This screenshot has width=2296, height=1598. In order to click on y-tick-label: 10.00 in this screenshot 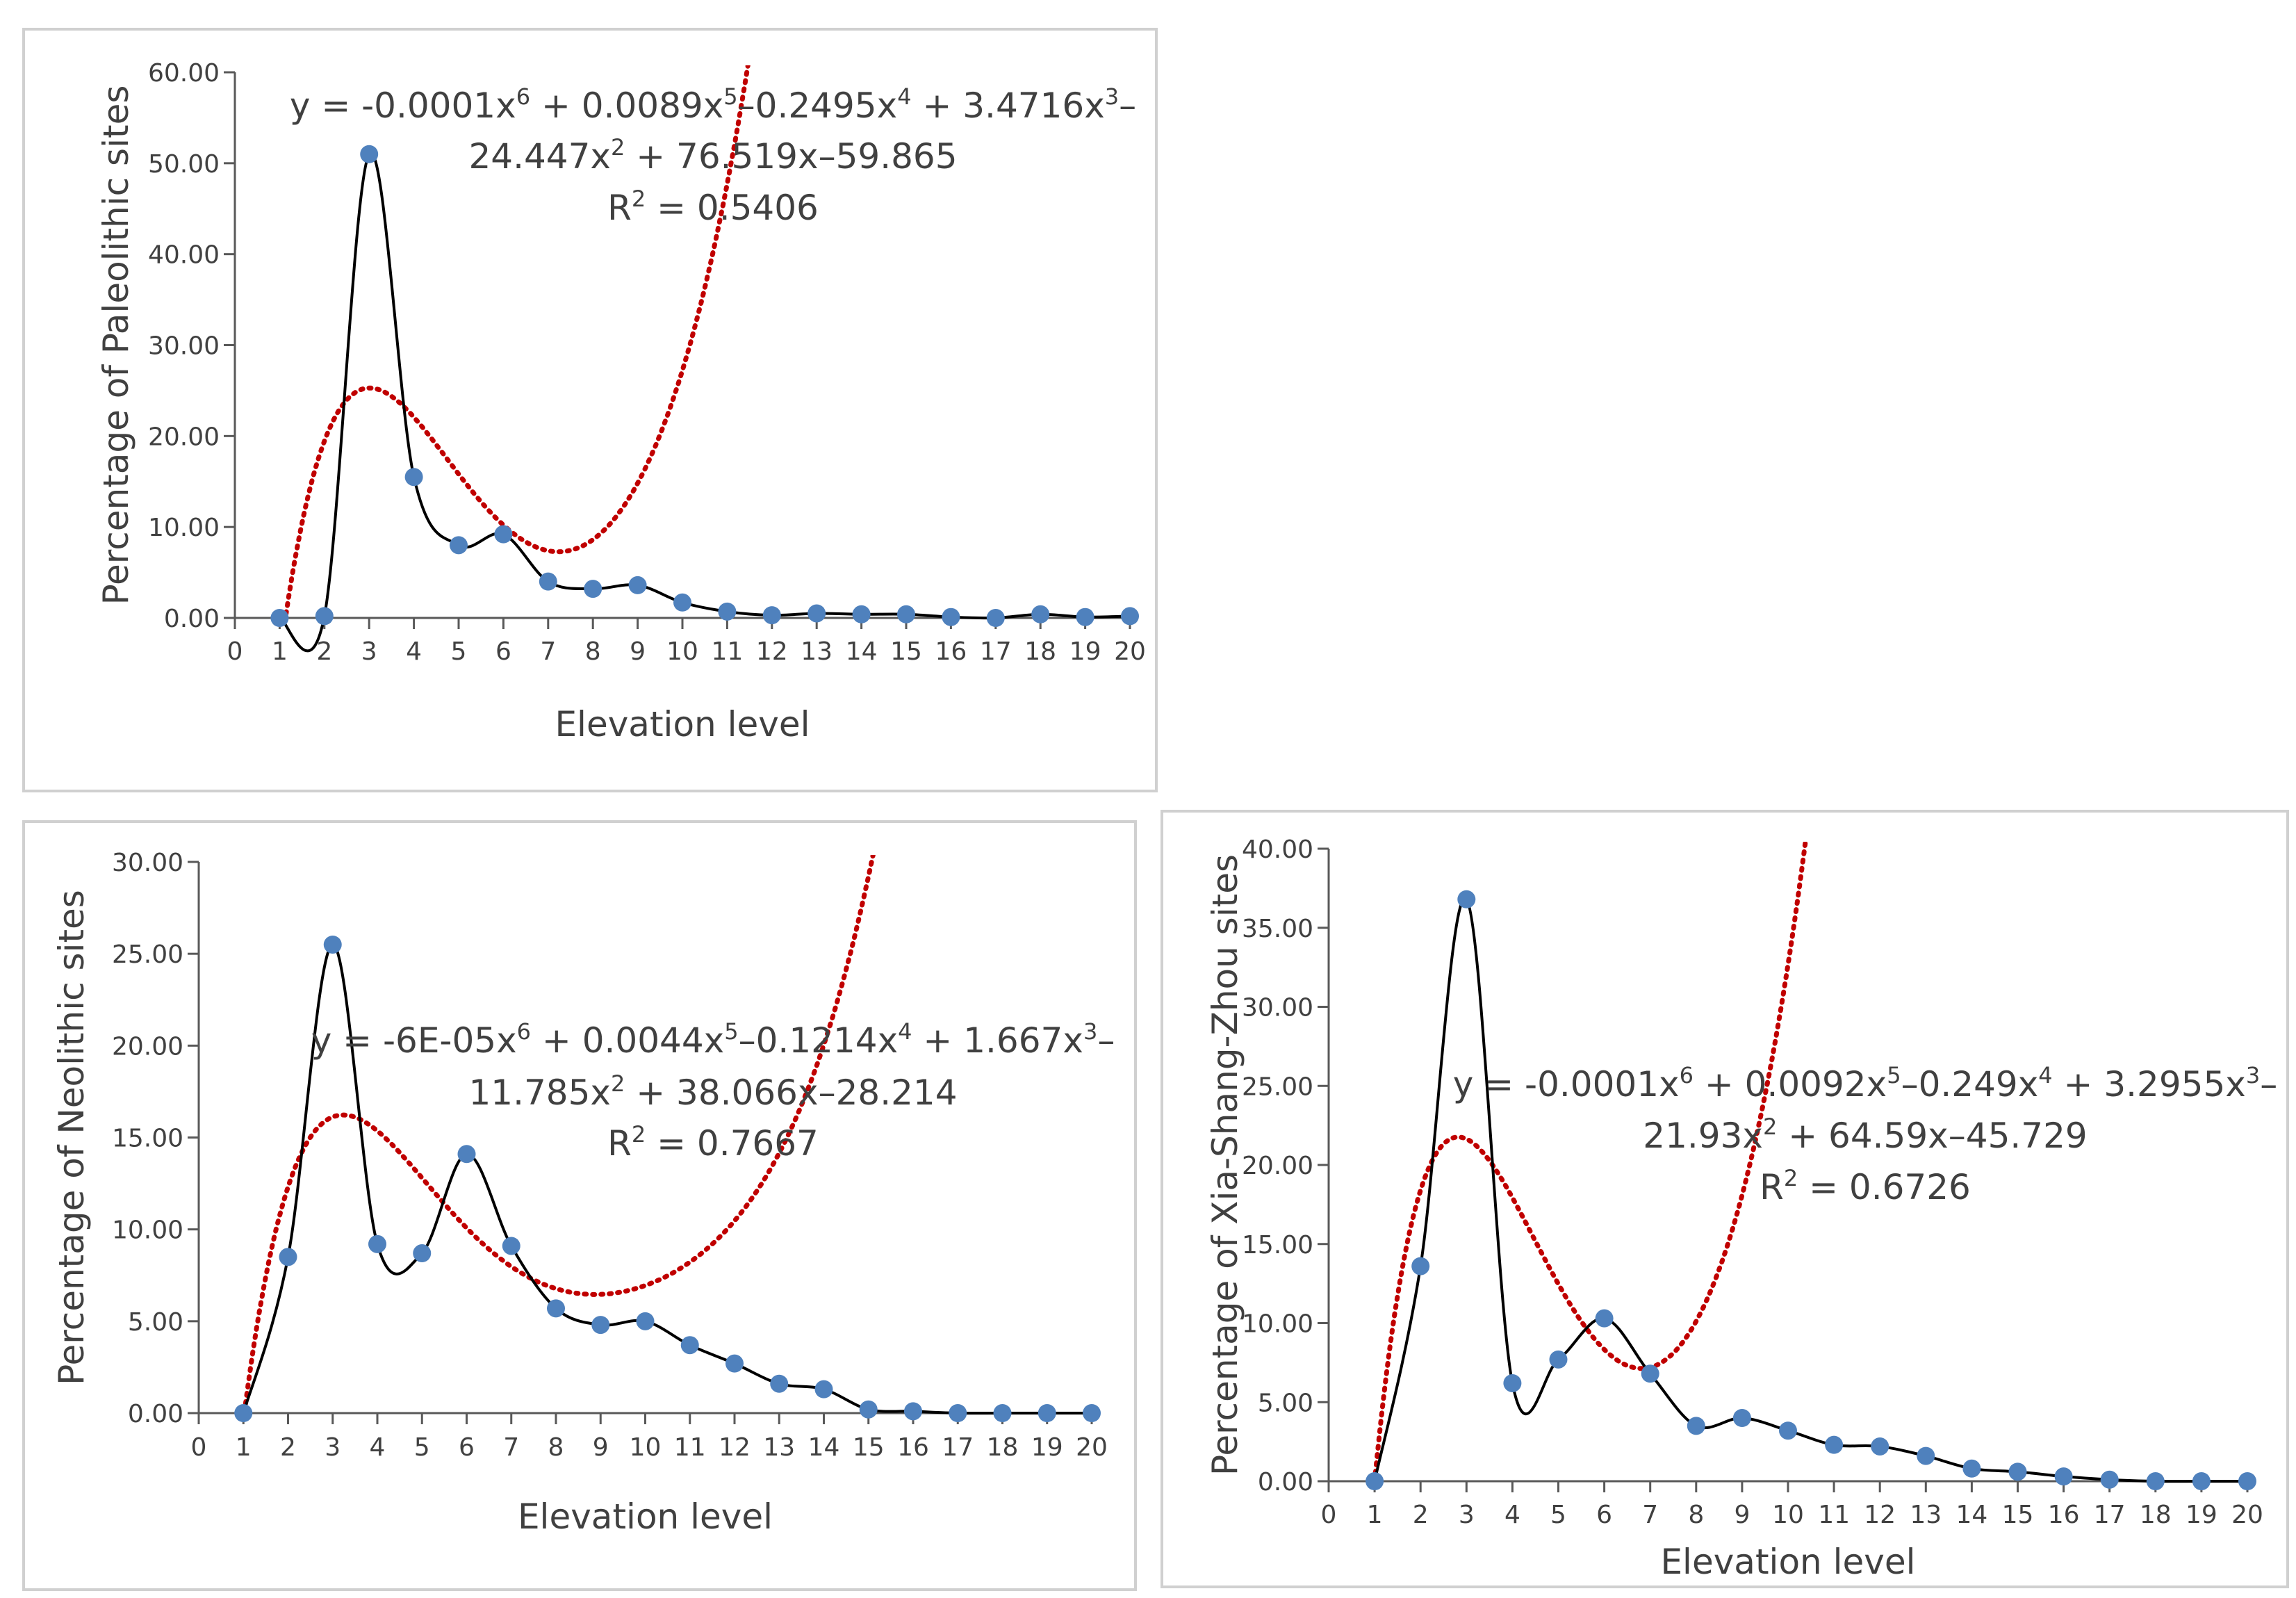, I will do `click(184, 528)`.